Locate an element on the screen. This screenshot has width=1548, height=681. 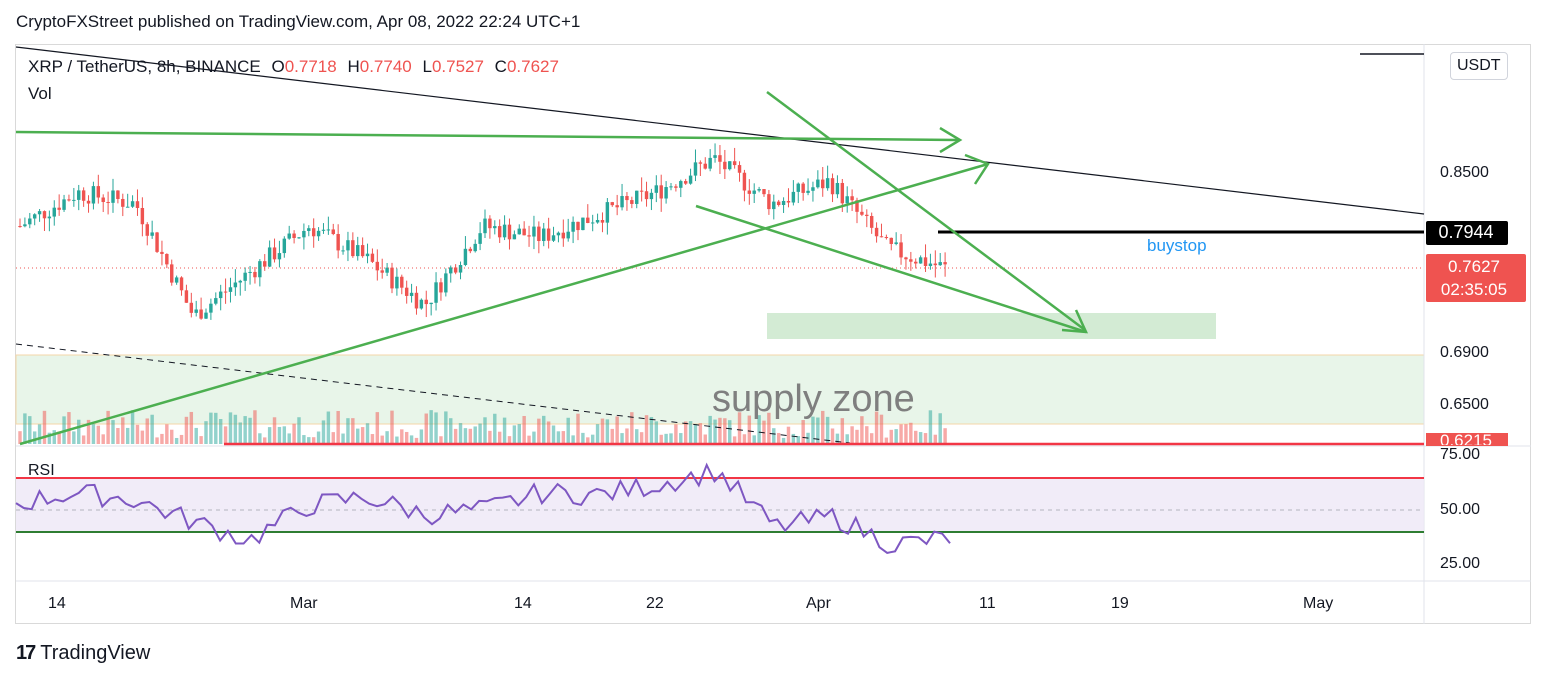
currency-button: USDT is located at coordinates (1479, 66).